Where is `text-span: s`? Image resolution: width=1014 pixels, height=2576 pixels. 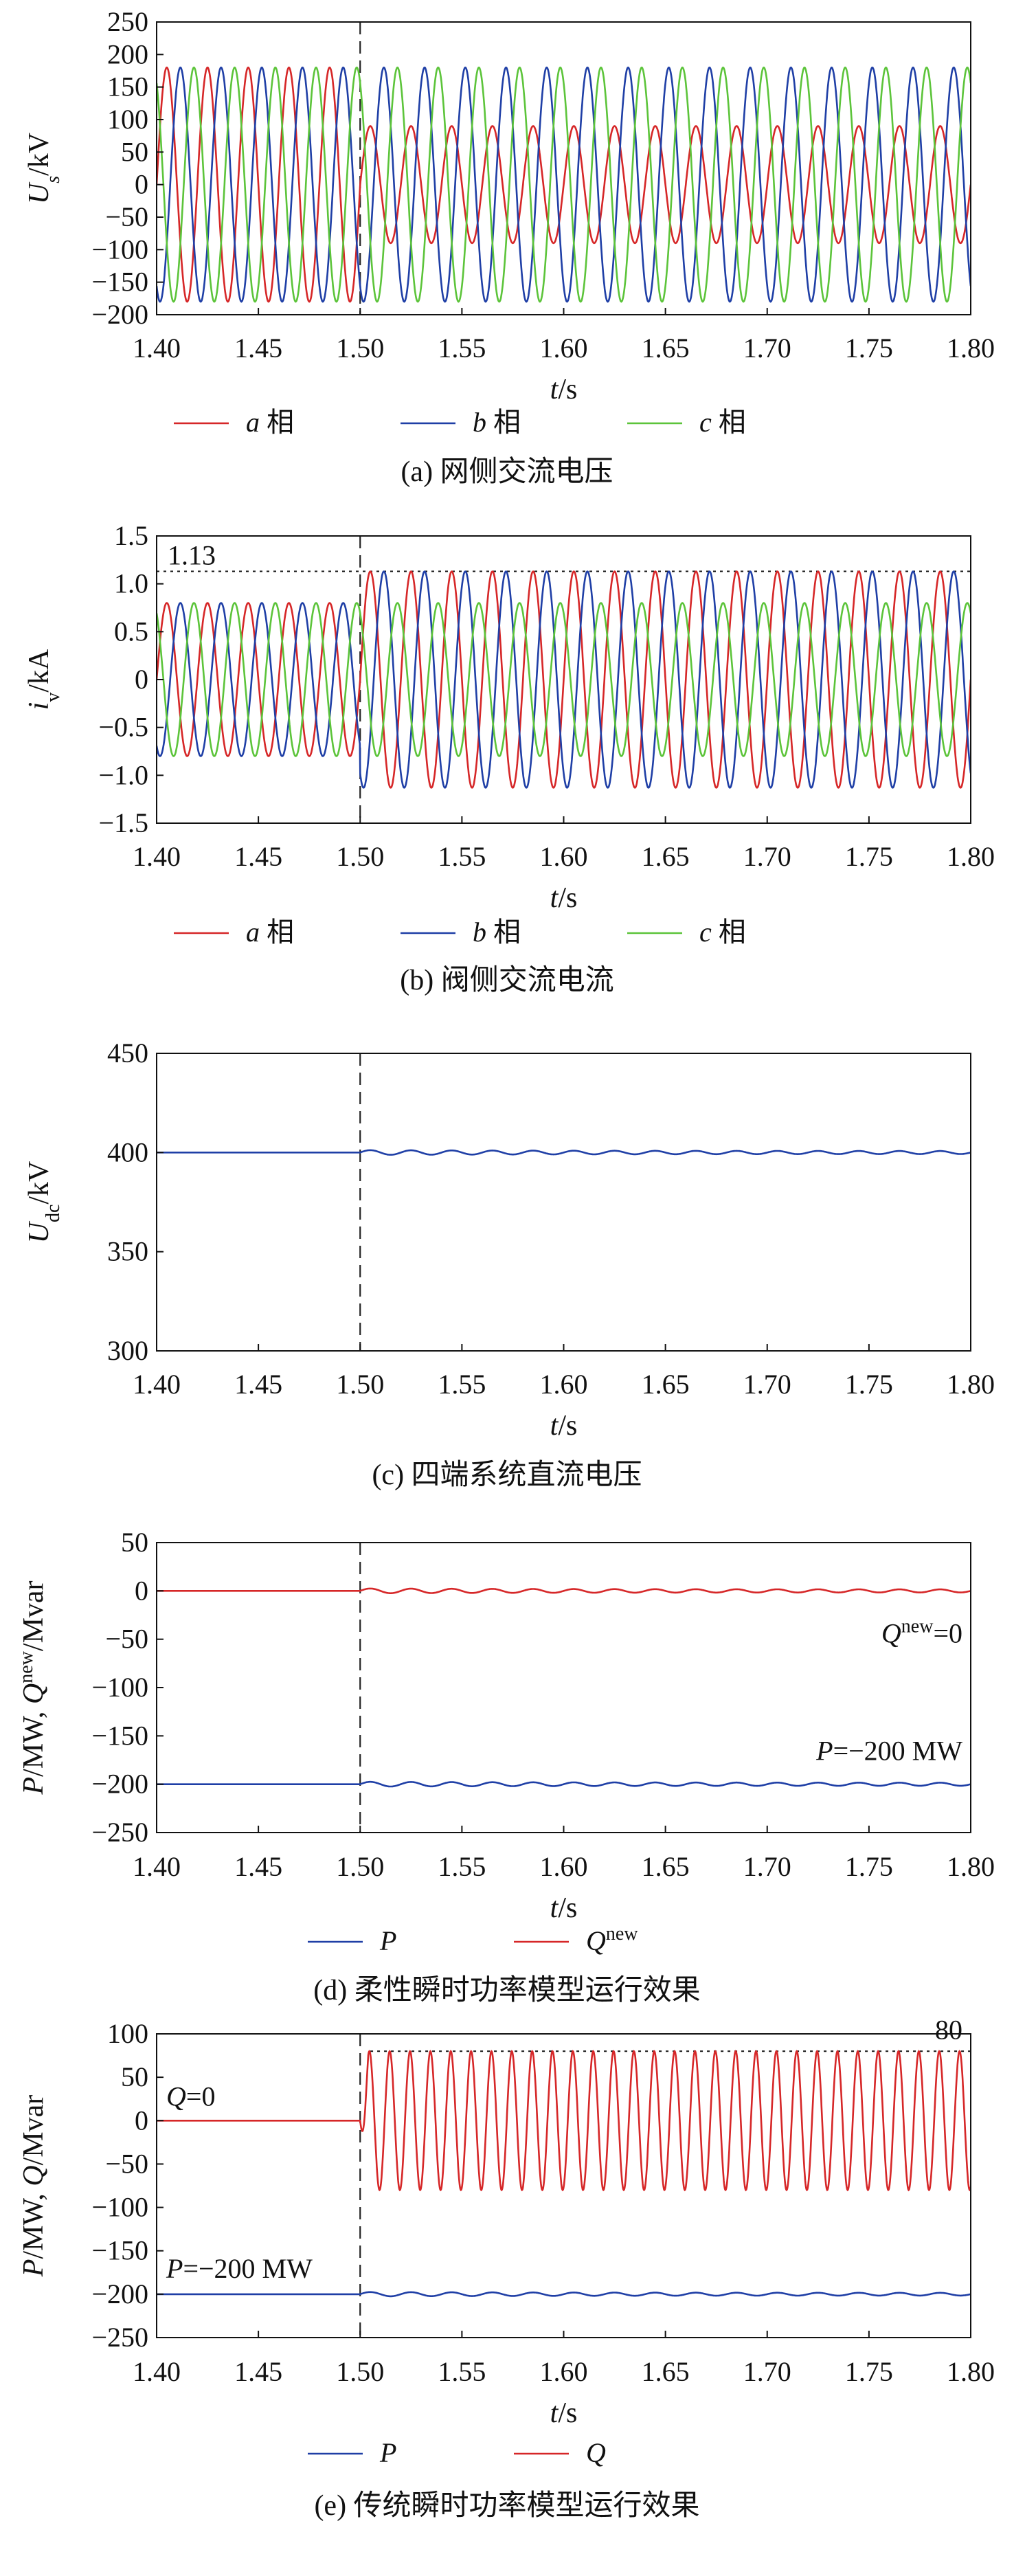 text-span: s is located at coordinates (54, 179).